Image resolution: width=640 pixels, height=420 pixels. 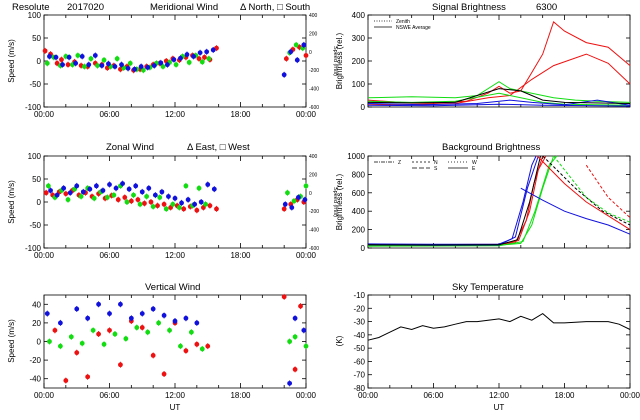 I want to click on zonal-frame, so click(x=175, y=202).